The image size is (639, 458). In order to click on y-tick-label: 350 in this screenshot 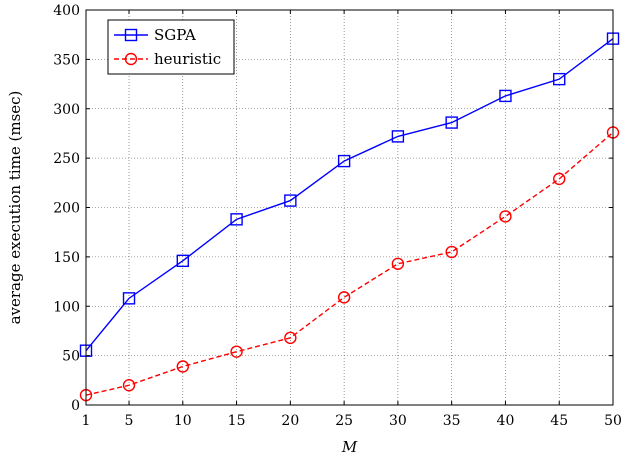, I will do `click(66, 60)`.